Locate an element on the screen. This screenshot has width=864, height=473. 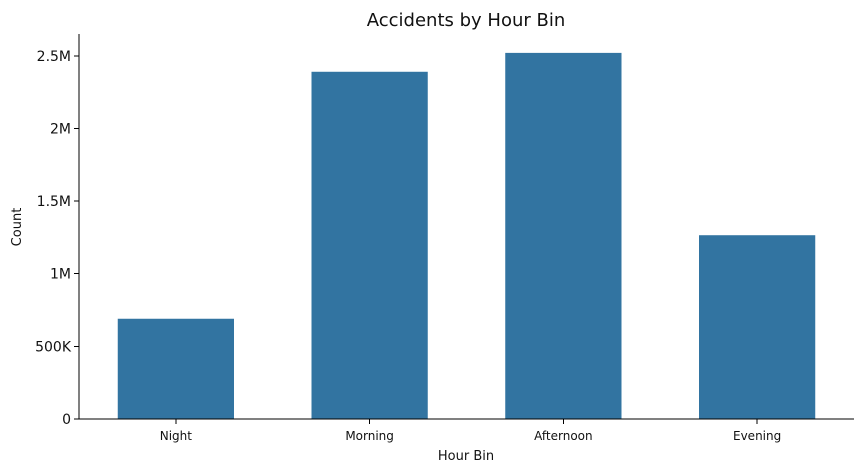
y-tick-label: 2M is located at coordinates (60, 129).